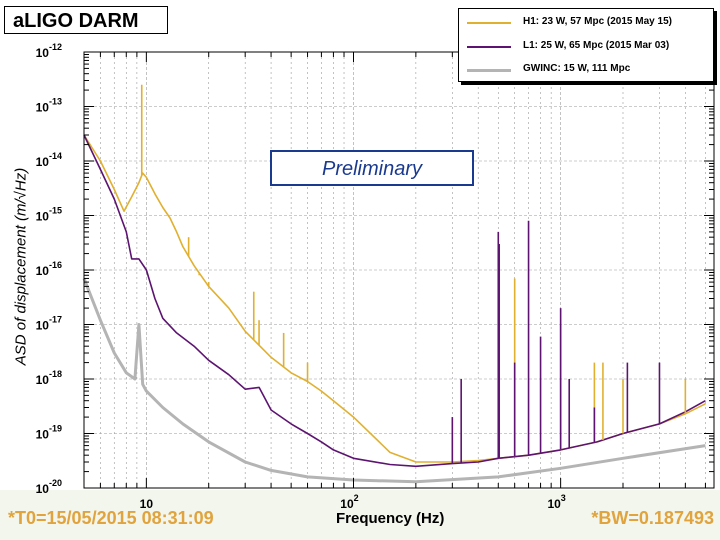  I want to click on footer-band, so click(360, 515).